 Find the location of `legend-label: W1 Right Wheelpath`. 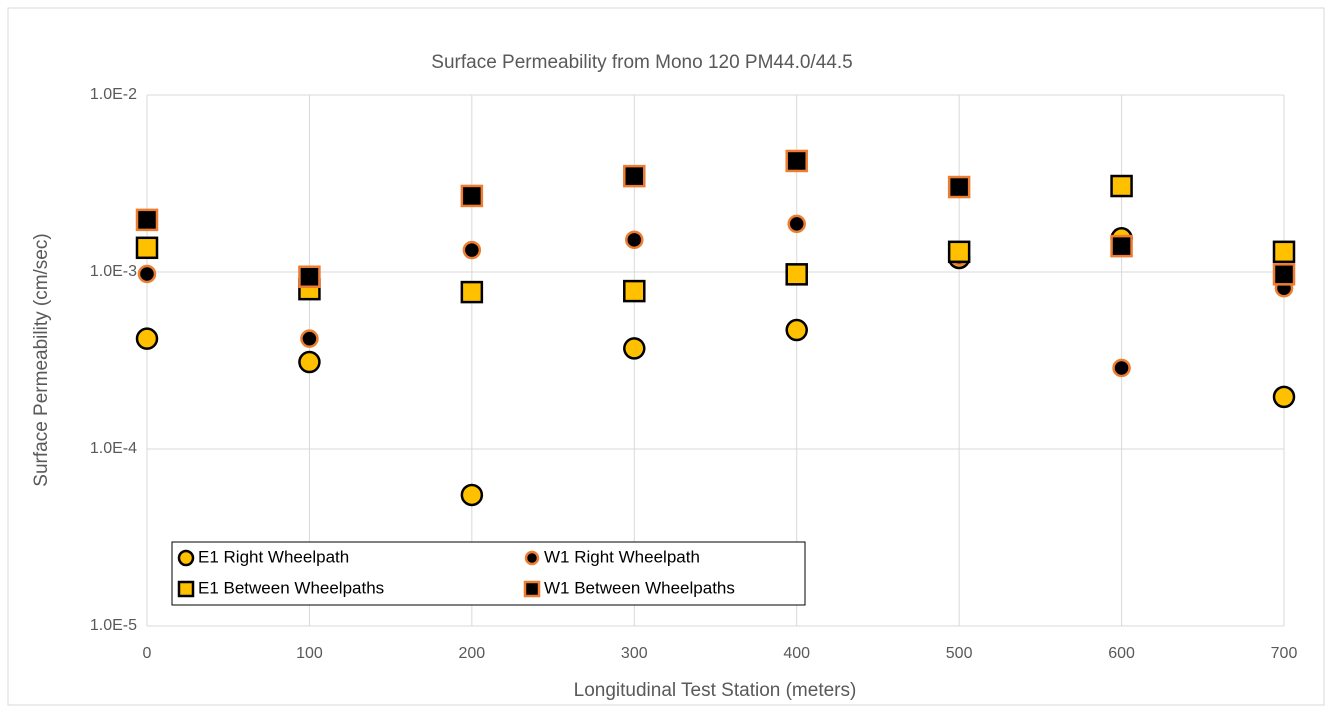

legend-label: W1 Right Wheelpath is located at coordinates (622, 556).